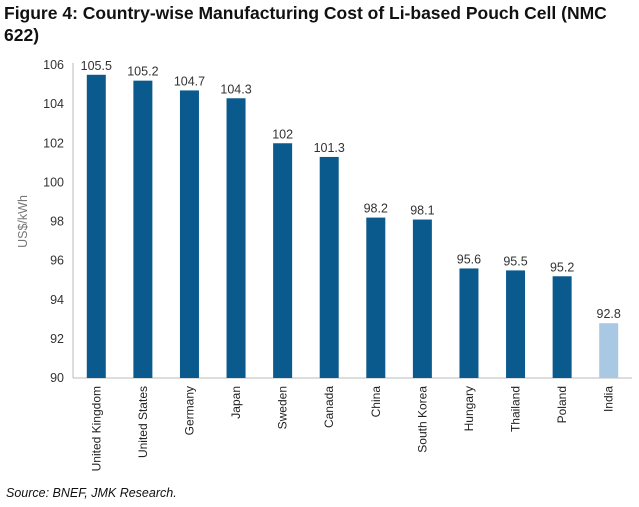 Image resolution: width=639 pixels, height=507 pixels. What do you see at coordinates (376, 402) in the screenshot?
I see `x-tick-label: China` at bounding box center [376, 402].